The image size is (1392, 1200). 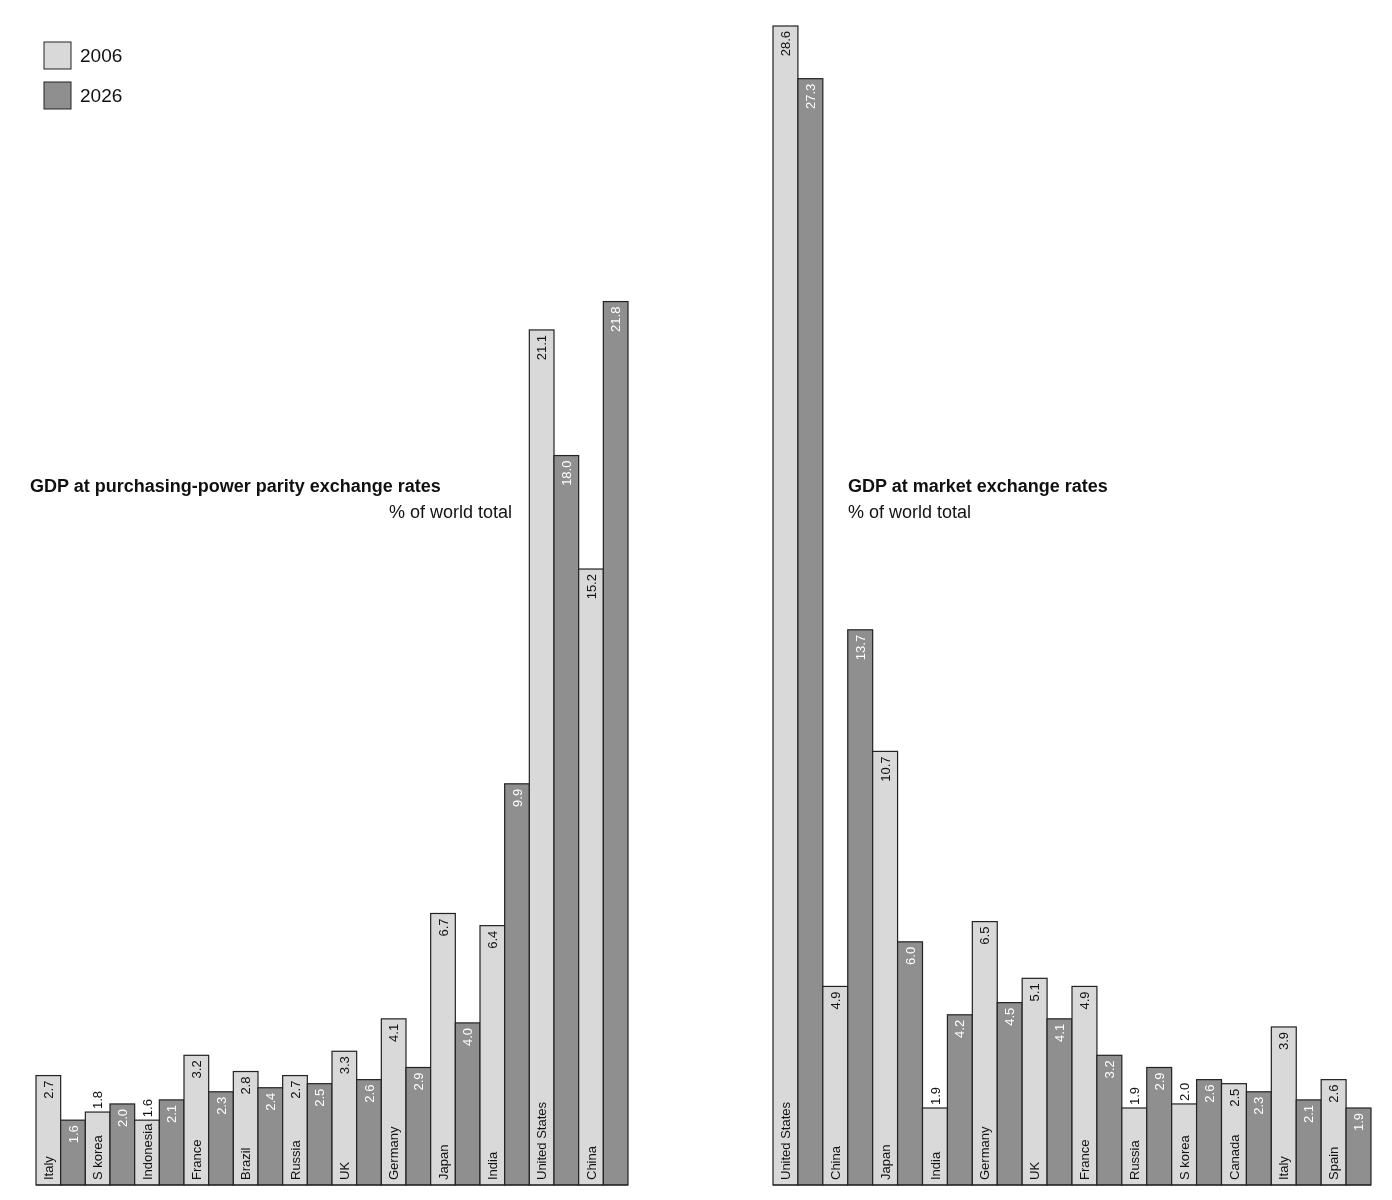 What do you see at coordinates (1284, 1041) in the screenshot?
I see `data-label: 3.9` at bounding box center [1284, 1041].